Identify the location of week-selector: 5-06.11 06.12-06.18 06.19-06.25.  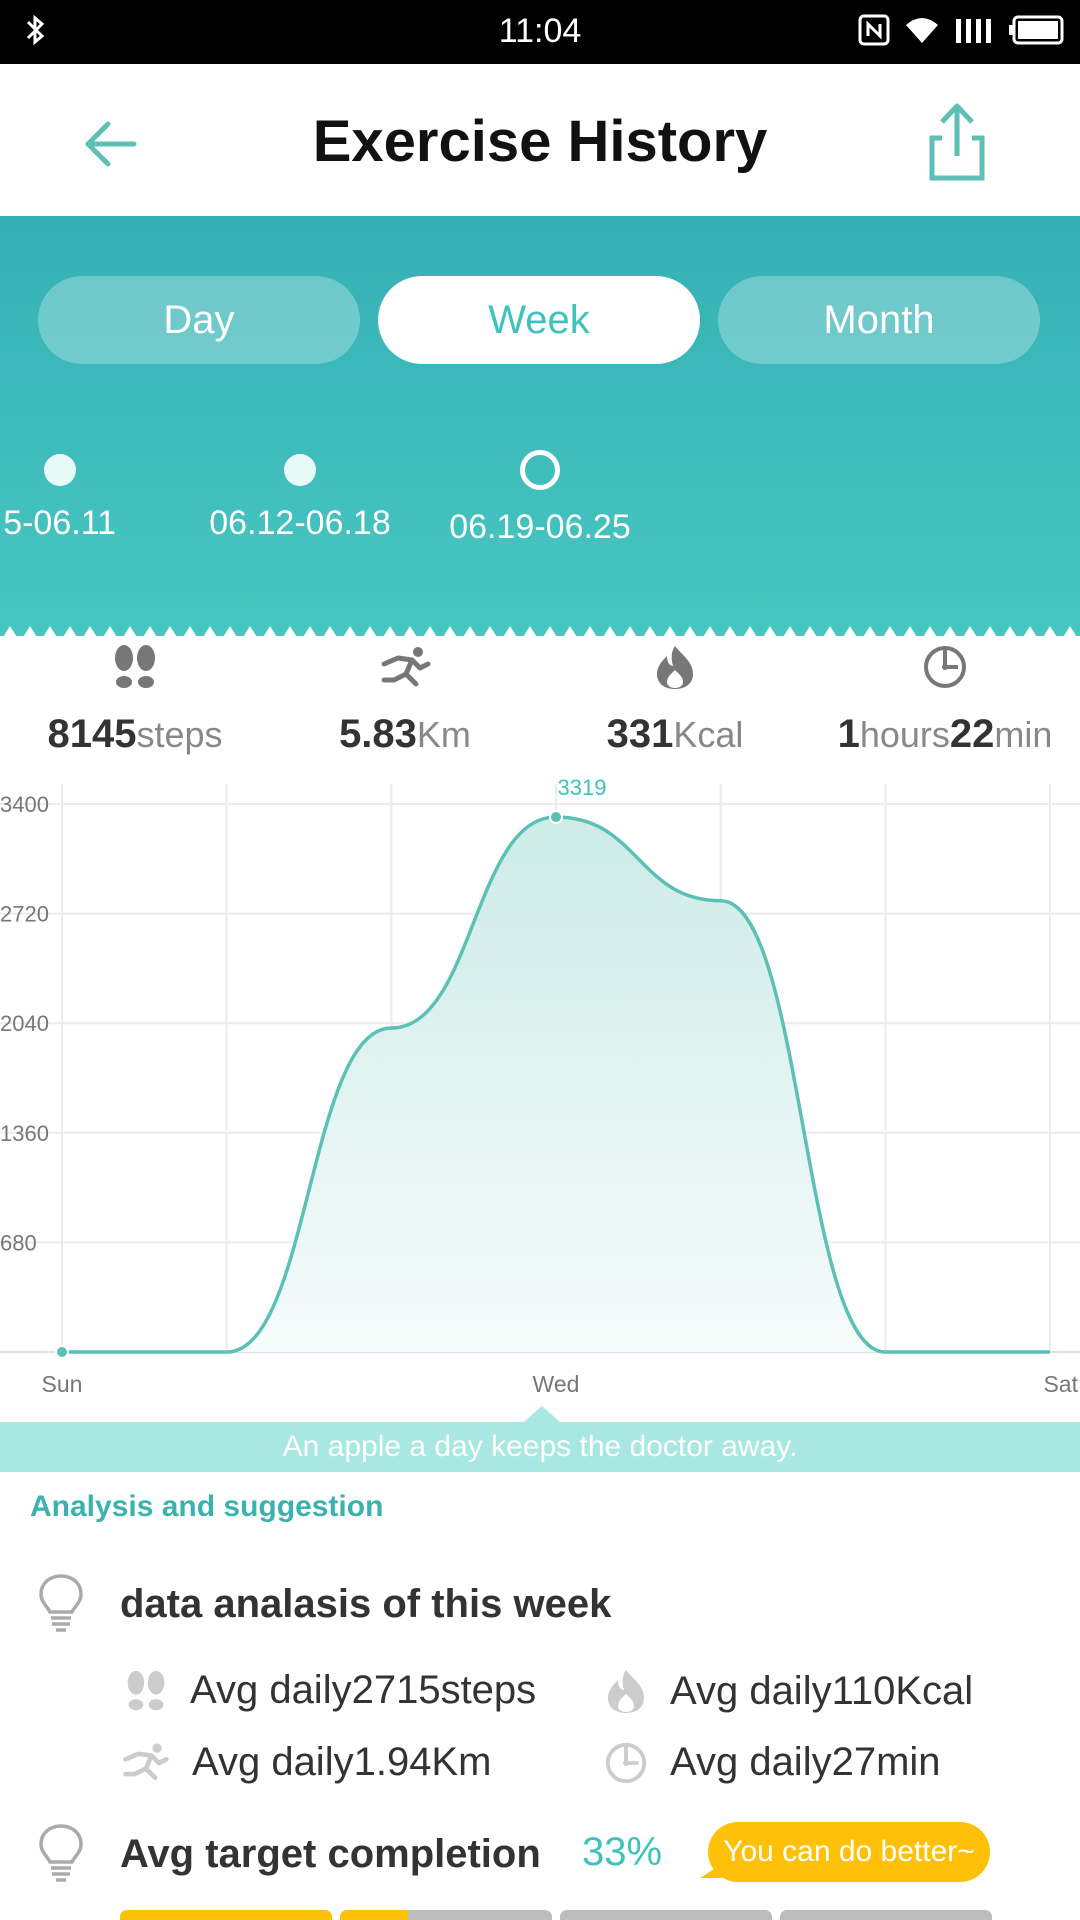
(540, 500).